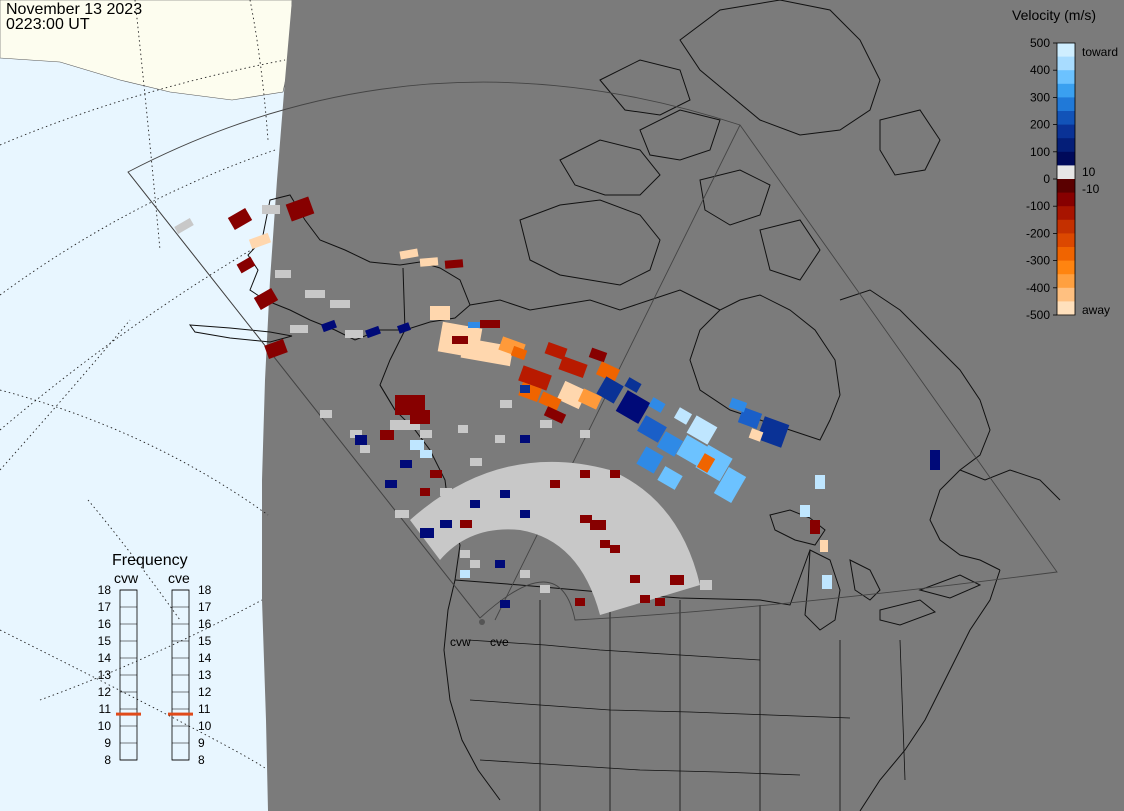 The image size is (1124, 811). Describe the element at coordinates (460, 642) in the screenshot. I see `site-label-cvw: cvw` at that location.